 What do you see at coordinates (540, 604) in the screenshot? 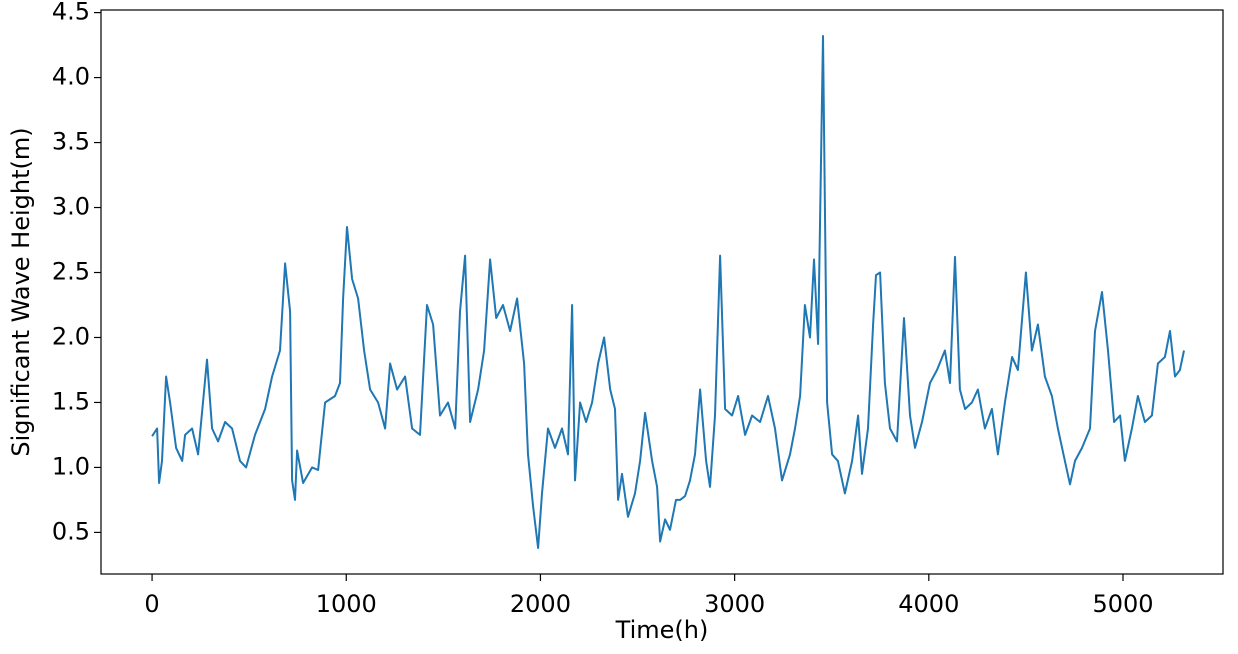
I see `x-tick-label: 2000` at bounding box center [540, 604].